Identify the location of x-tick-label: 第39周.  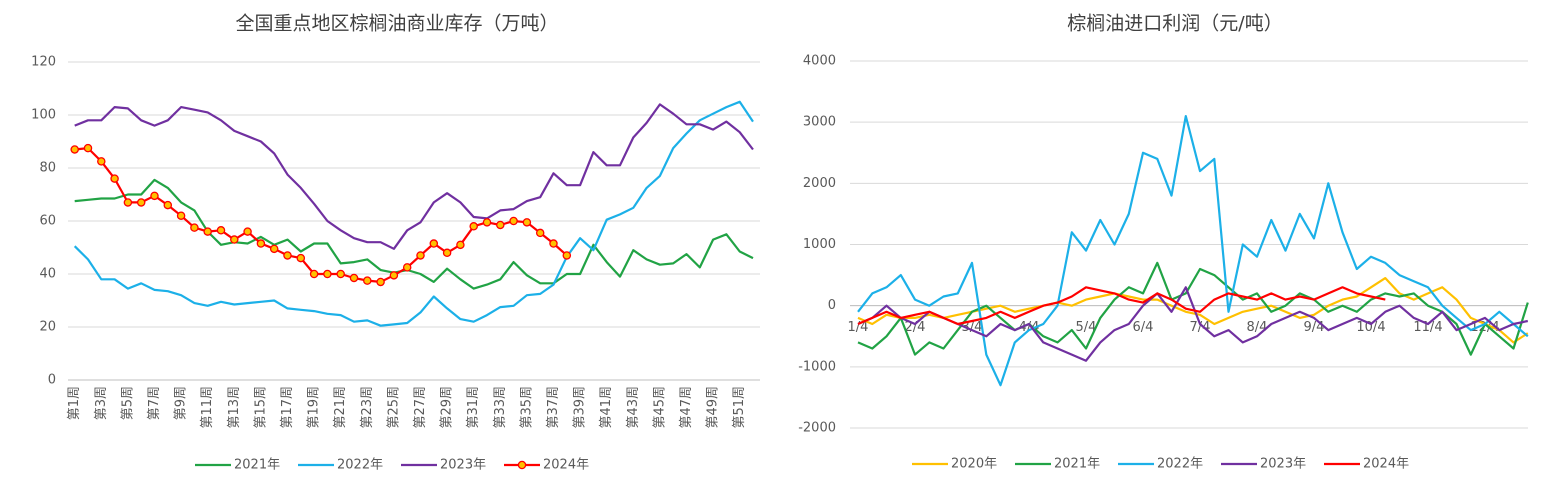
(580, 407).